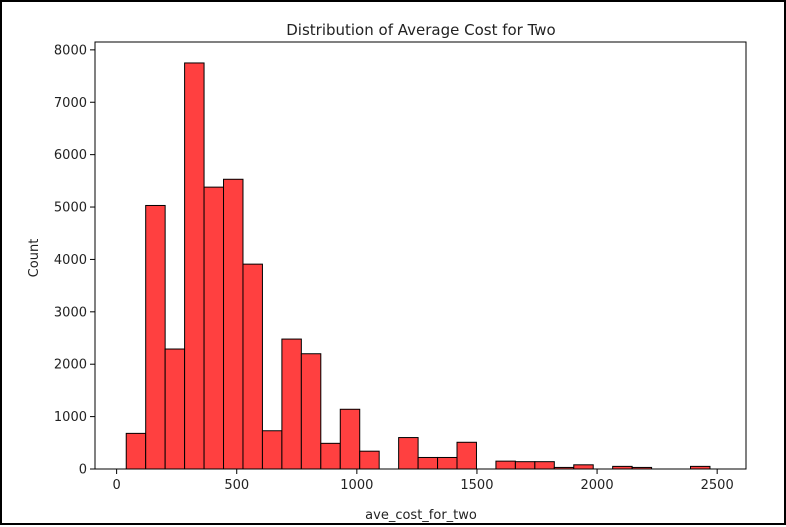  What do you see at coordinates (70, 50) in the screenshot?
I see `y-tick-label: 8000` at bounding box center [70, 50].